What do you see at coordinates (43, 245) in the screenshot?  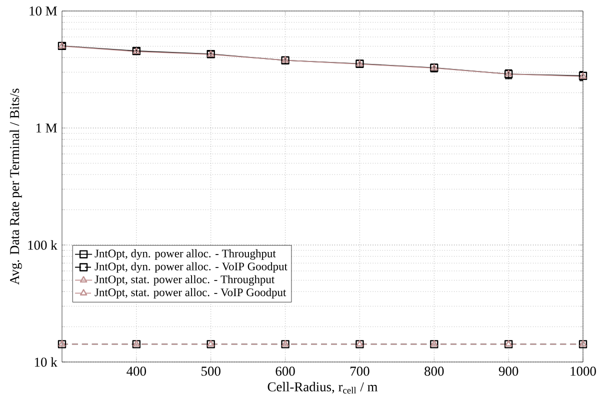 I see `y-tick-label: 100 k` at bounding box center [43, 245].